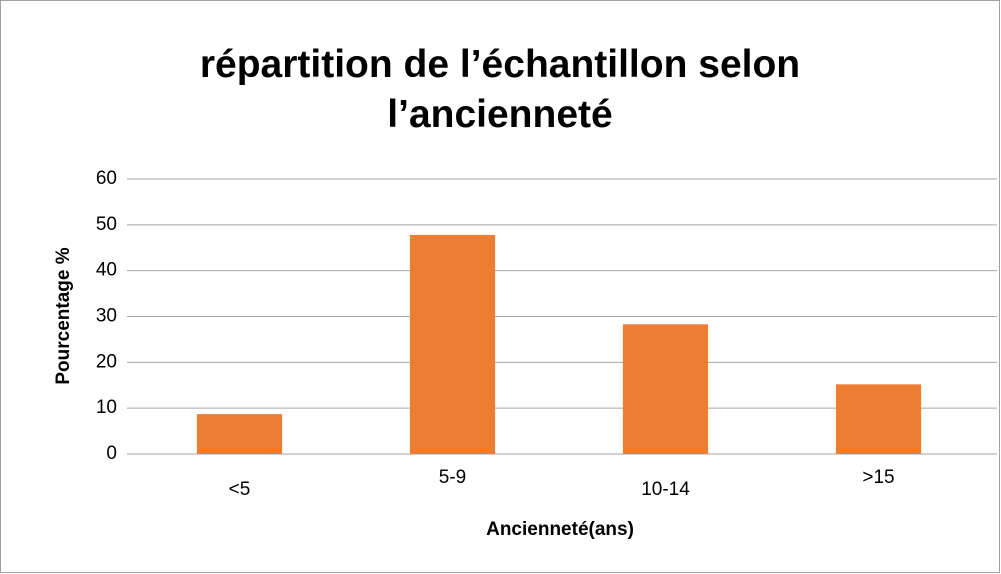 Image resolution: width=1001 pixels, height=574 pixels. What do you see at coordinates (106, 224) in the screenshot?
I see `y-tick-label: 50` at bounding box center [106, 224].